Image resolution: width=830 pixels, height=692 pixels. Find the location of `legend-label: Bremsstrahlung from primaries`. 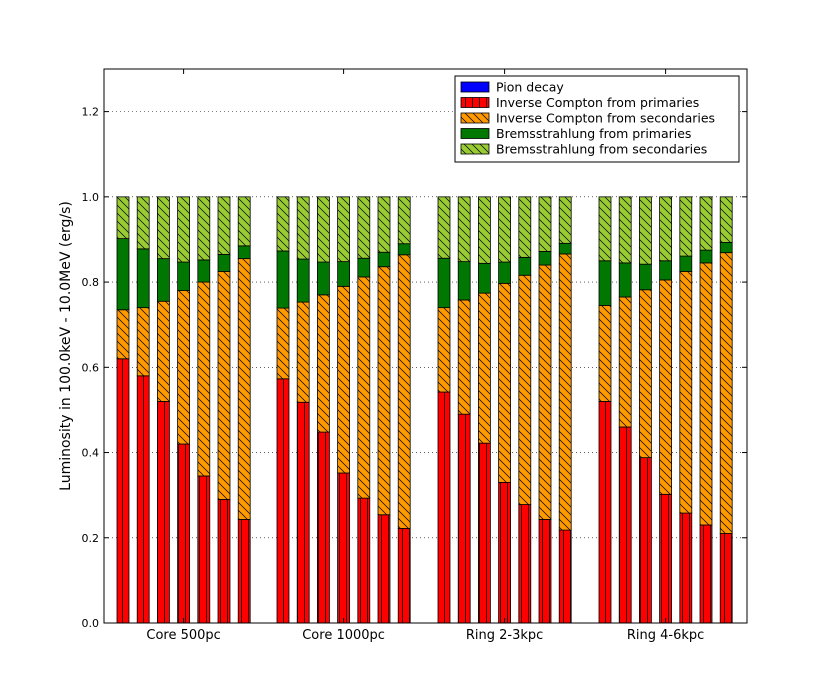

legend-label: Bremsstrahlung from primaries is located at coordinates (593, 133).